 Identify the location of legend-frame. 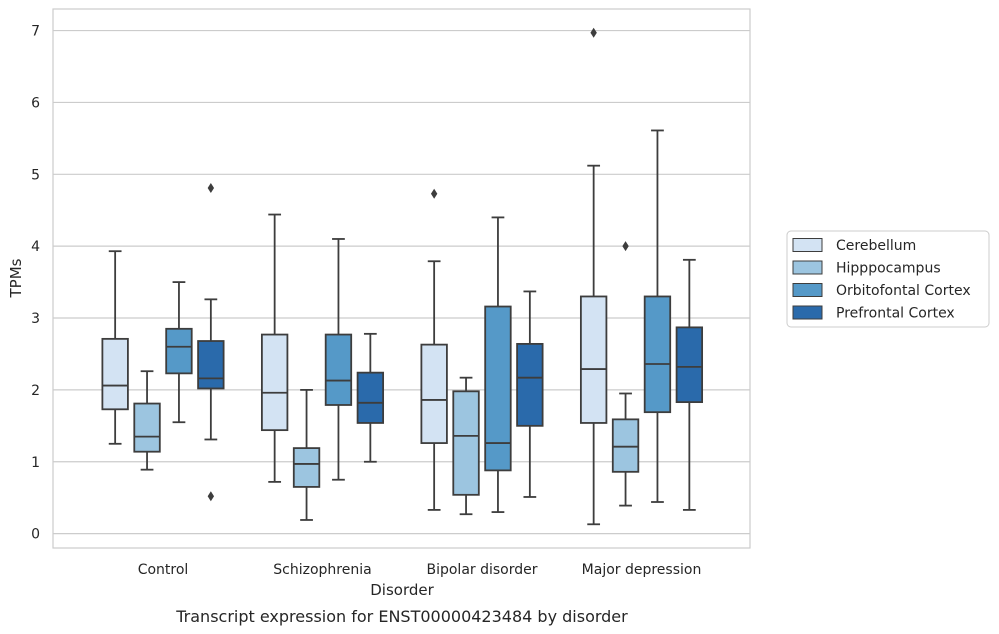
(888, 279).